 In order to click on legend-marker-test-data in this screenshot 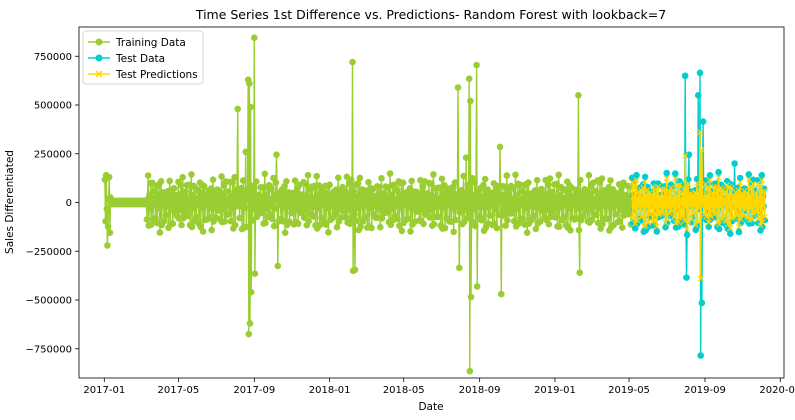, I will do `click(99, 58)`.